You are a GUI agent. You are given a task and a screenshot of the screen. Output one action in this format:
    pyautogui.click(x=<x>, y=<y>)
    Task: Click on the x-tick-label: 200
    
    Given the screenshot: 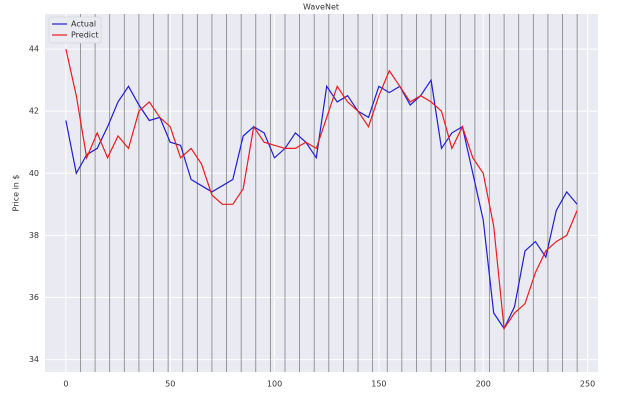 What is the action you would take?
    pyautogui.click(x=483, y=384)
    